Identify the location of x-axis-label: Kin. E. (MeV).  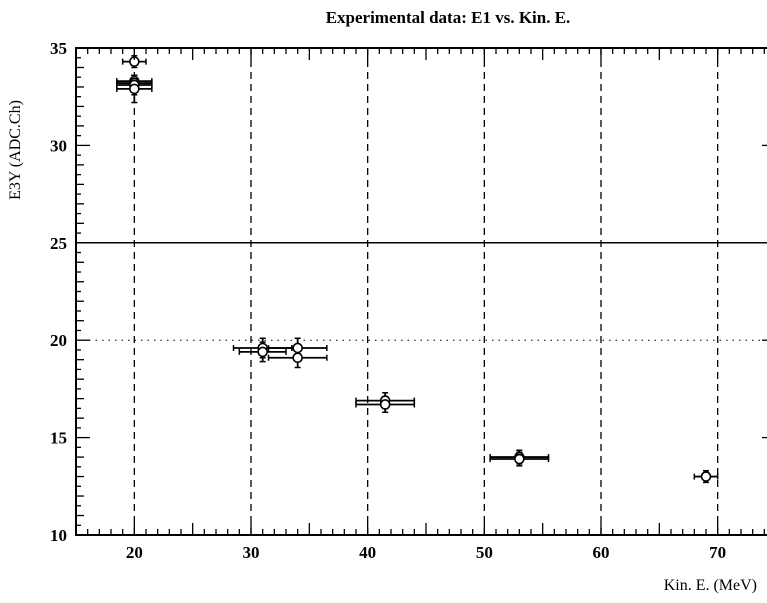
(710, 585).